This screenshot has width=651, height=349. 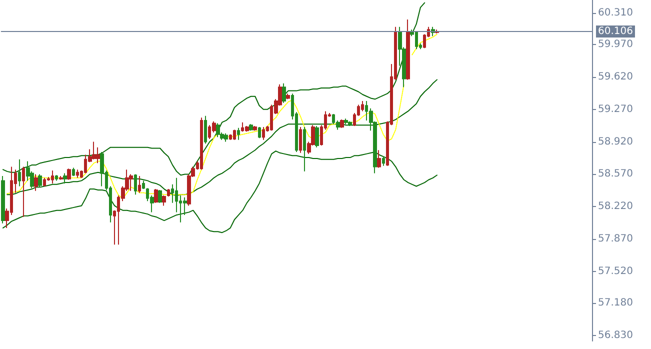 I want to click on ref-line-label: 60.106, so click(x=615, y=32).